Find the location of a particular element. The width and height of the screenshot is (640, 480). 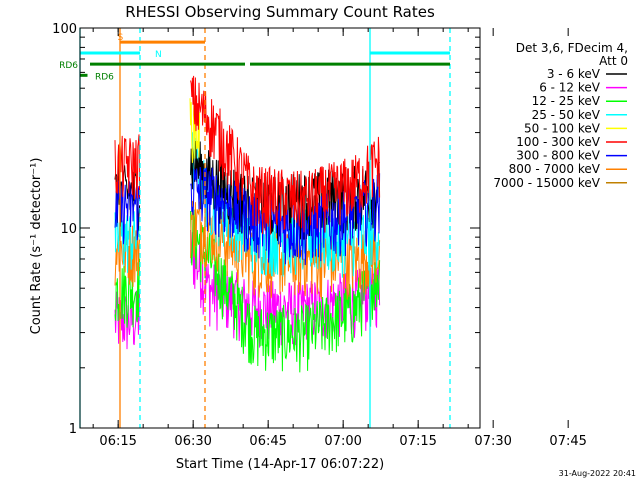

flag-label-0: S is located at coordinates (121, 38).